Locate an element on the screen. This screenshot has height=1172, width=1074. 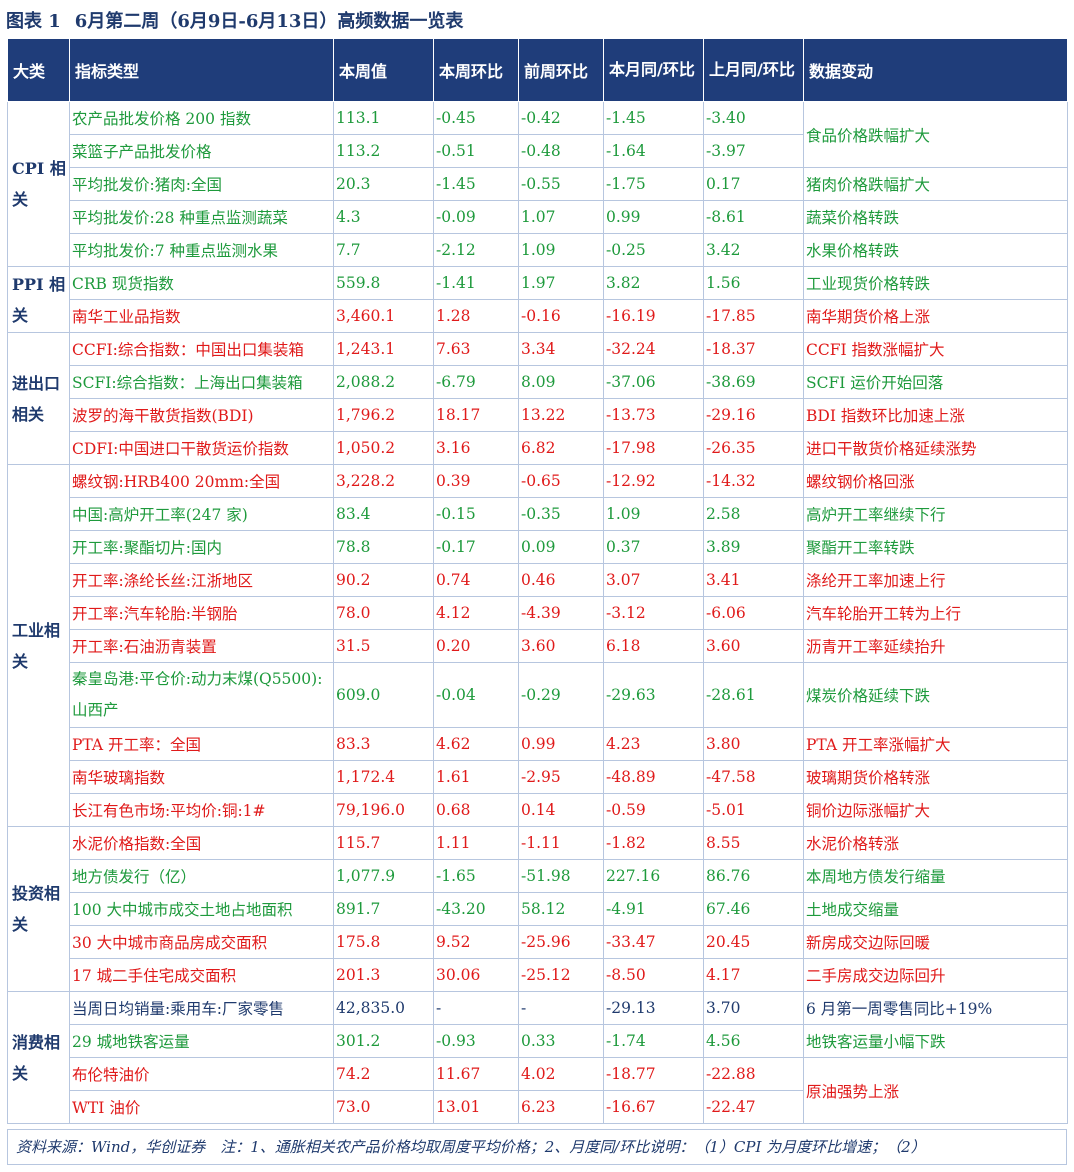
wow-cell: -0.04 is located at coordinates (476, 695).